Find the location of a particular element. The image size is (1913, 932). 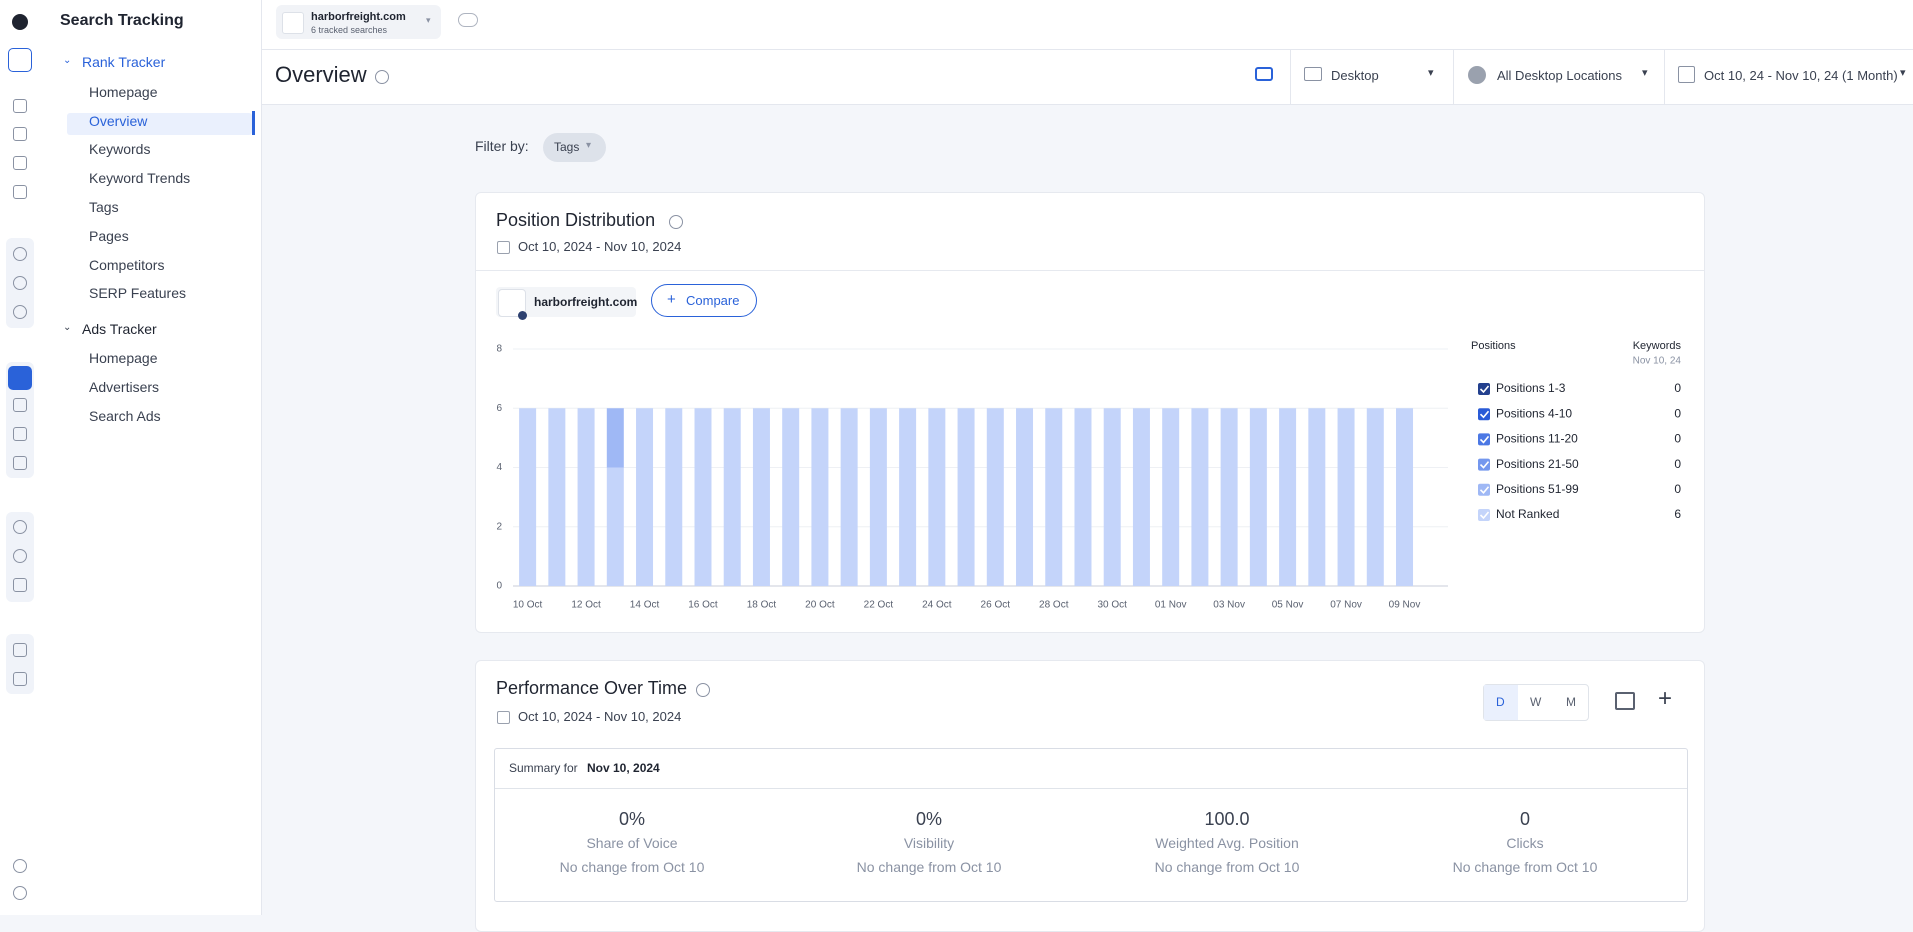

users-icon is located at coordinates (468, 20).